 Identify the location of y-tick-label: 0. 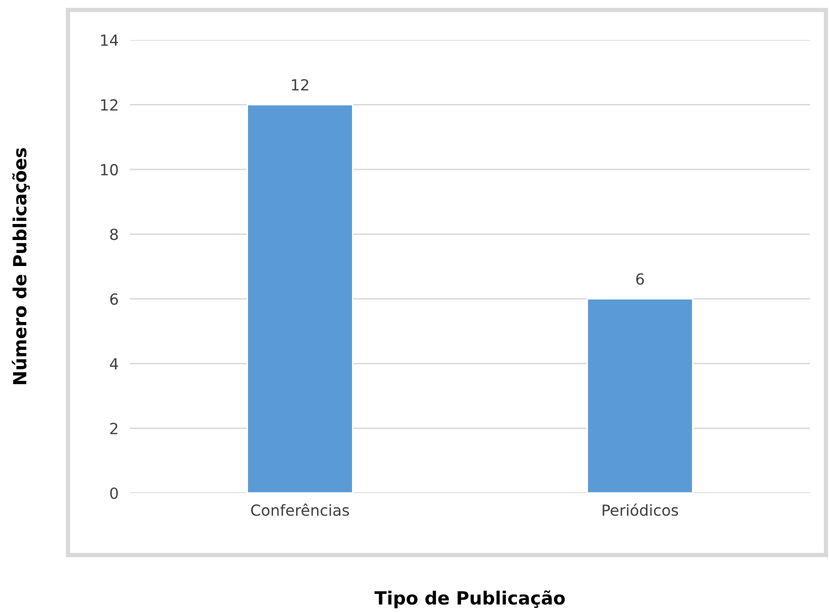
(114, 493).